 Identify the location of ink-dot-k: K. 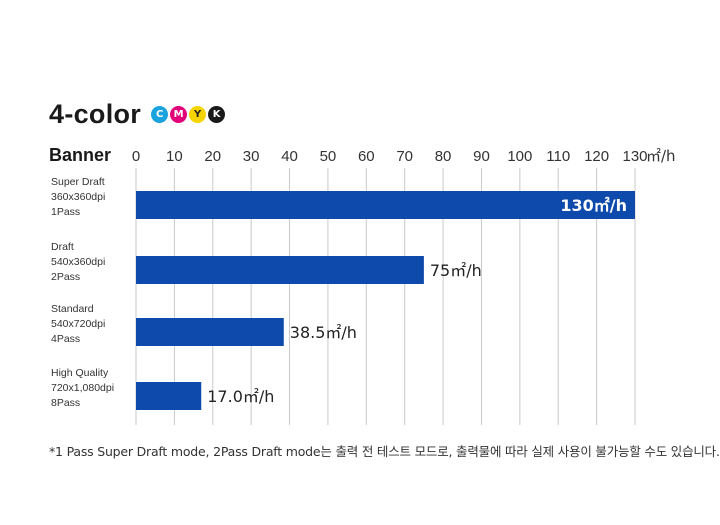
(217, 114).